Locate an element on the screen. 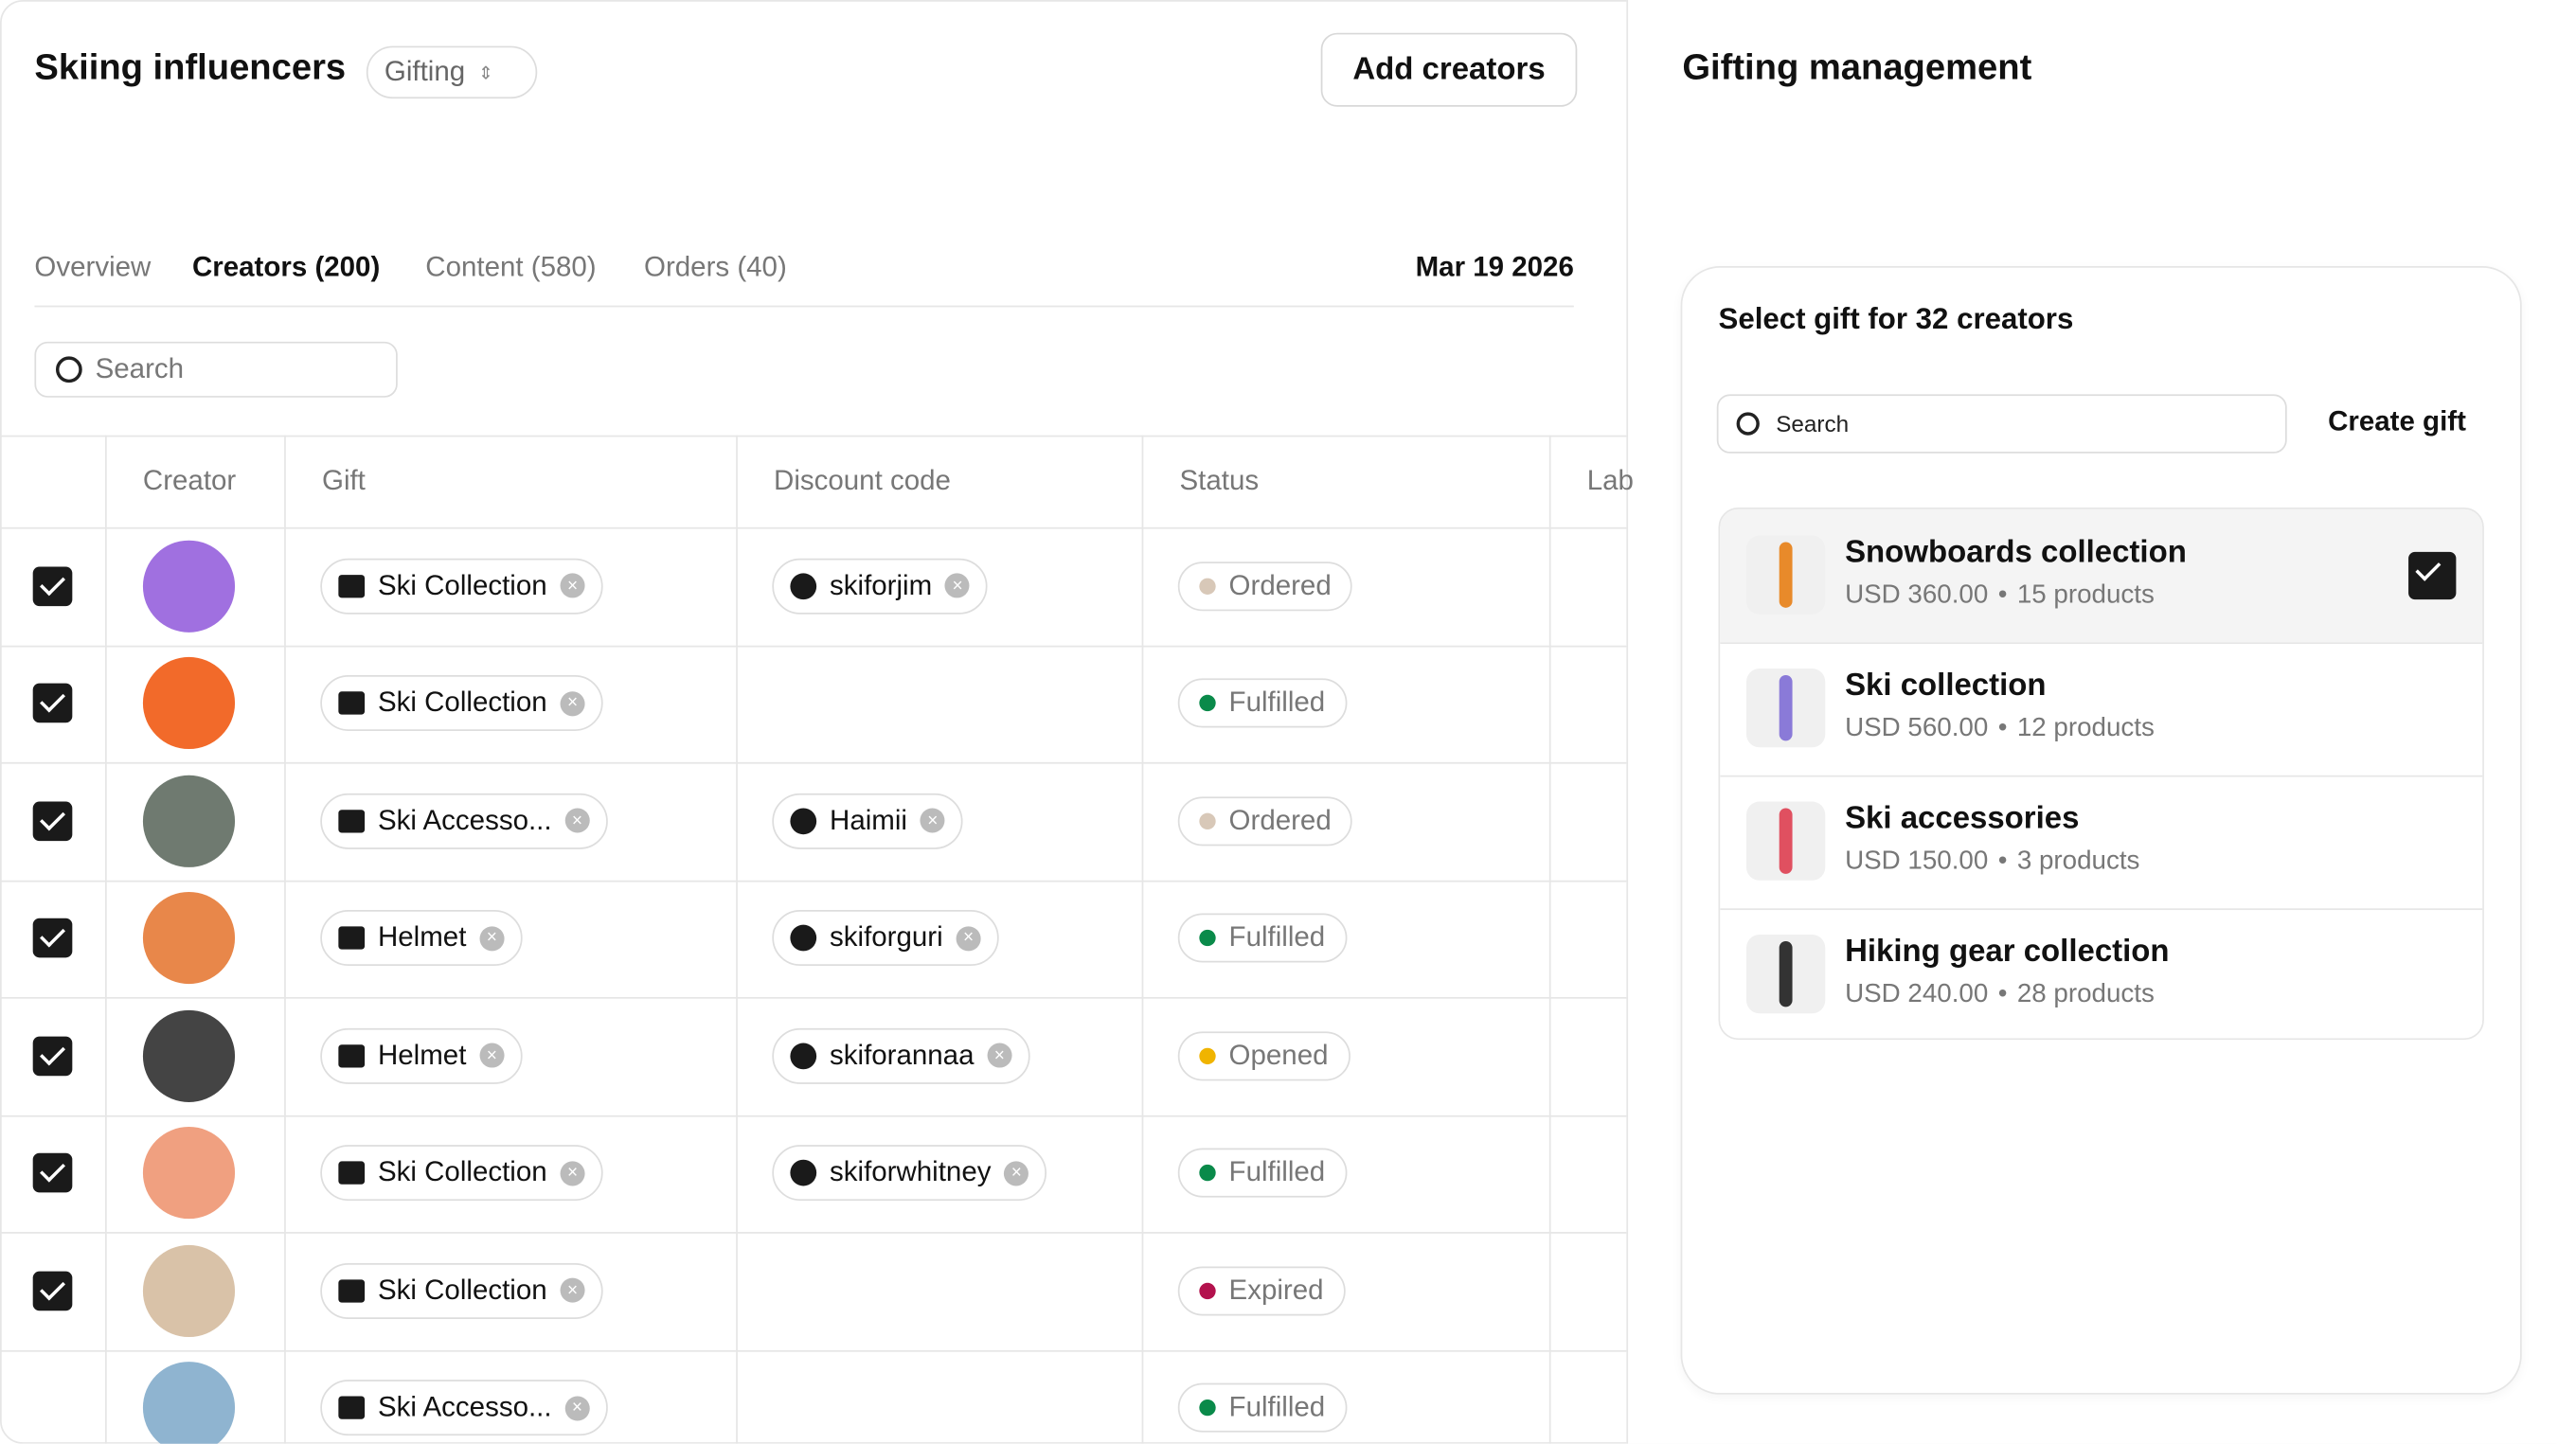 This screenshot has width=2576, height=1444. status-tag: Expired is located at coordinates (1261, 1291).